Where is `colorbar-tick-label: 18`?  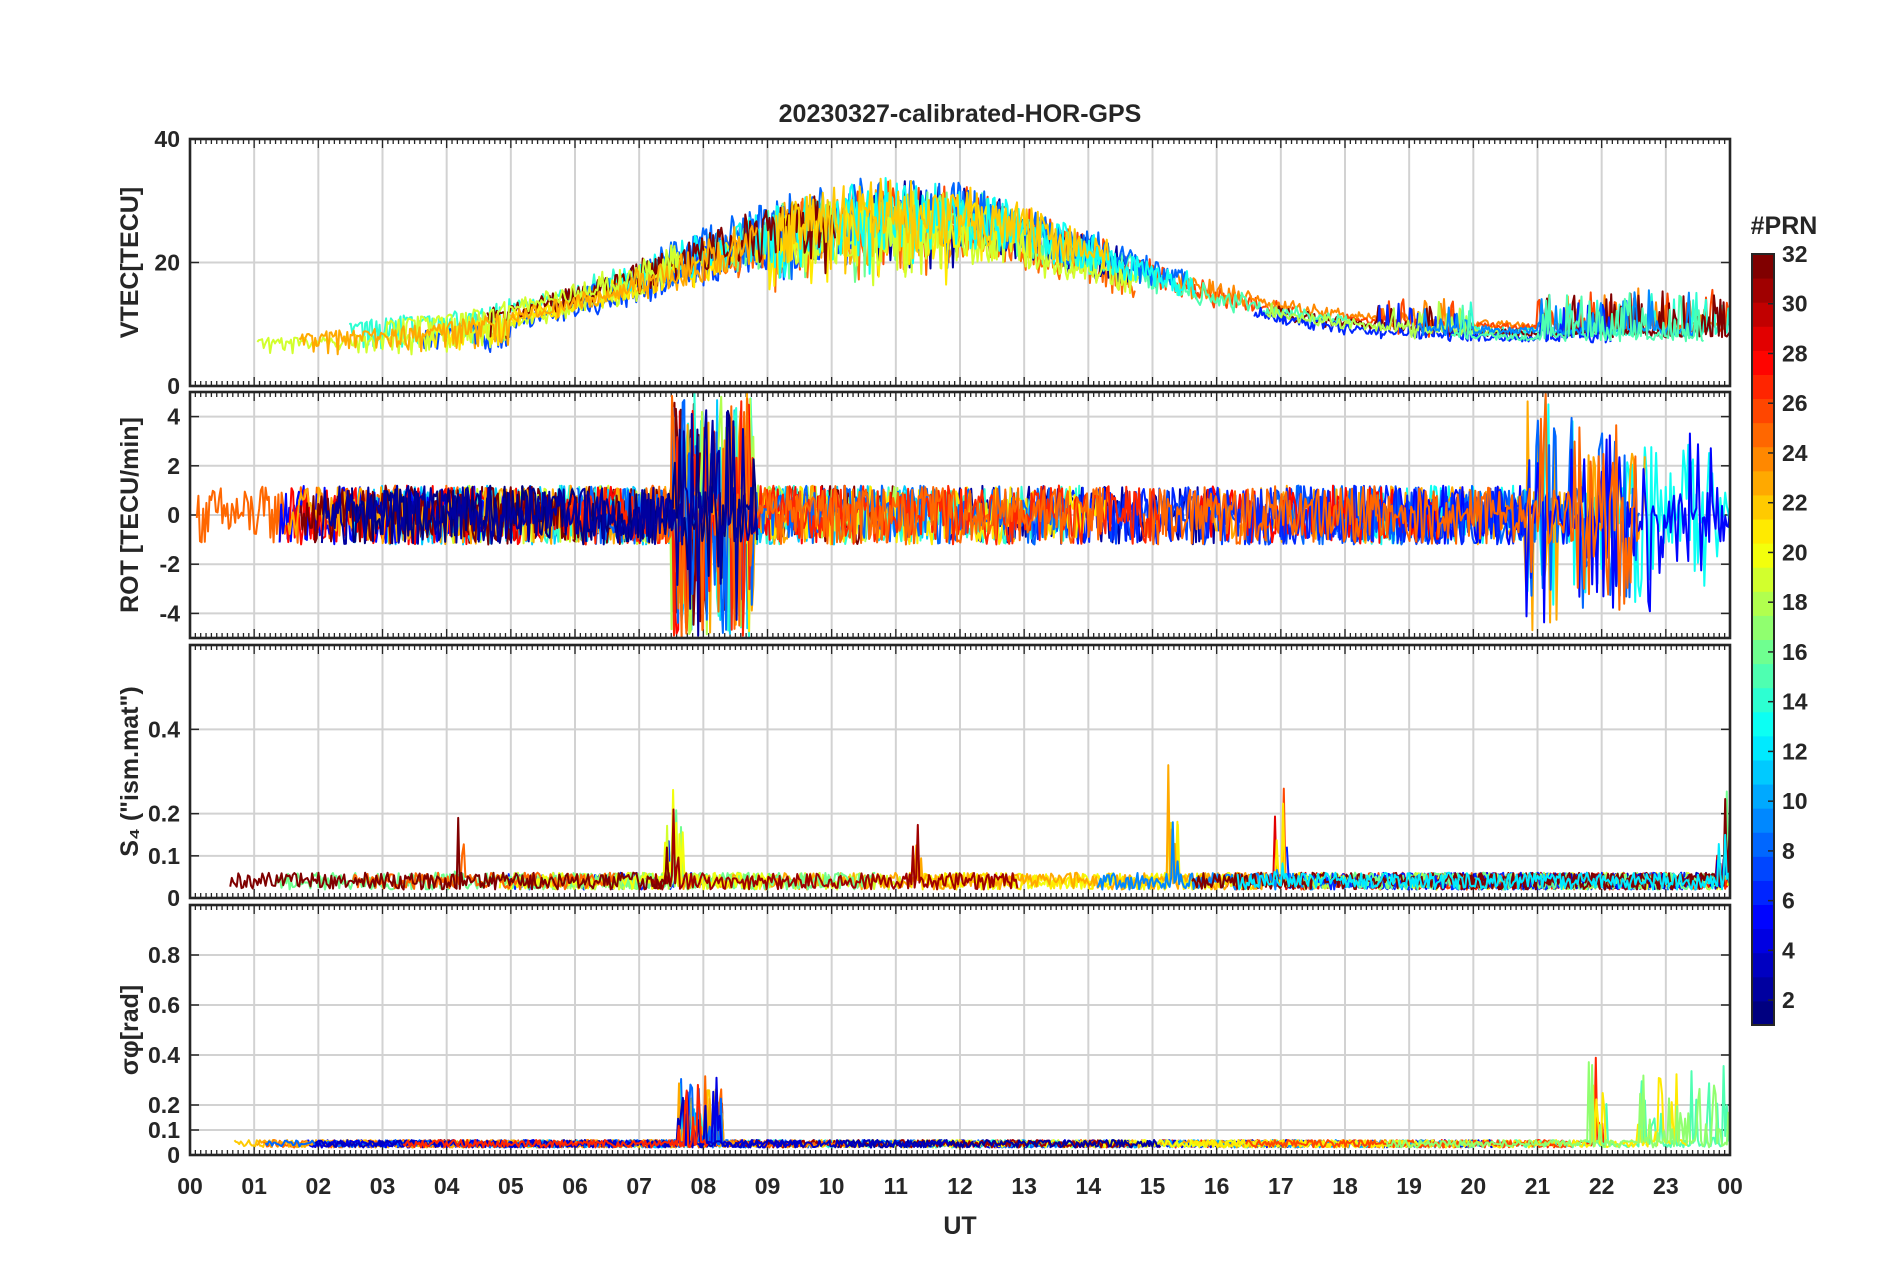 colorbar-tick-label: 18 is located at coordinates (1795, 602).